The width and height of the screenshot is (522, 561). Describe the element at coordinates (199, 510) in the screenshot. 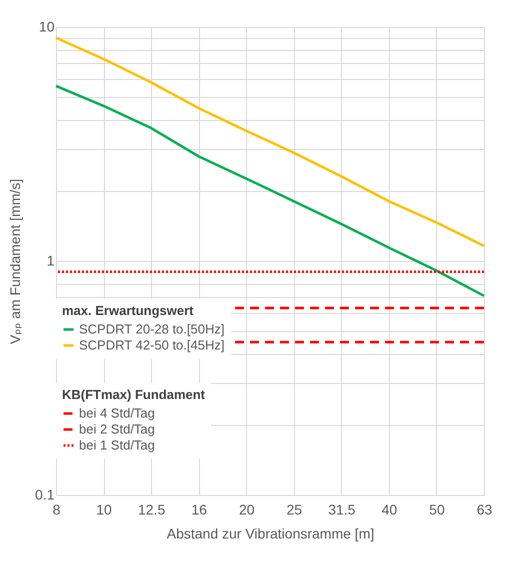

I see `x-tick-label: 16` at that location.